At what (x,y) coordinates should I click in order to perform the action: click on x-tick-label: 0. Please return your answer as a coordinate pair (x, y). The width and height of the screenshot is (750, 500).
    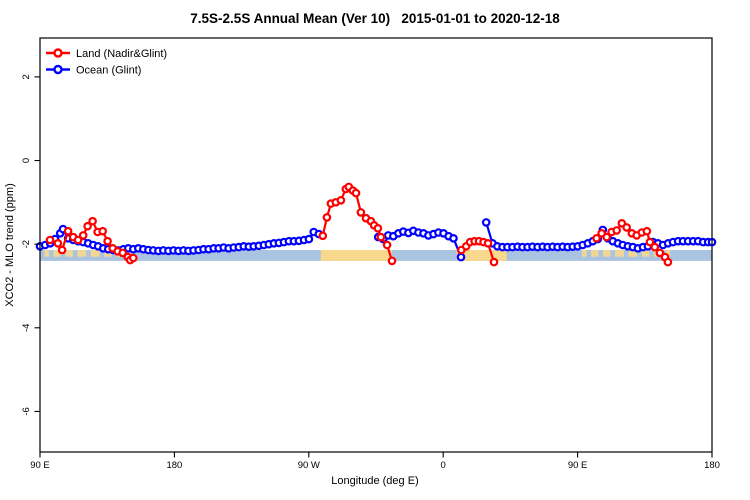
    Looking at the image, I should click on (443, 465).